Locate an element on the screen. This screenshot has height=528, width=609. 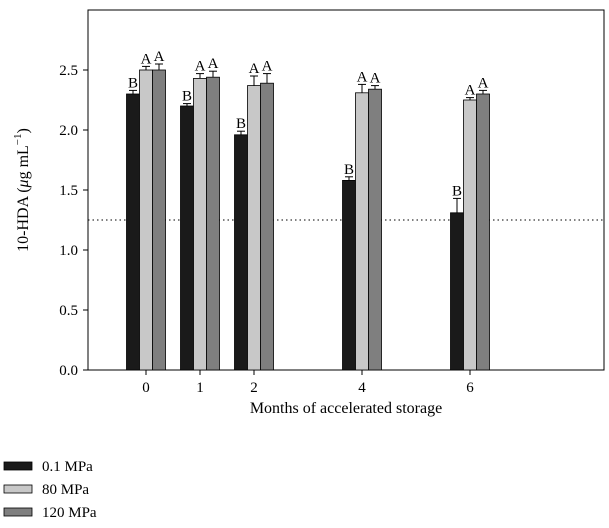
y-tick-label: 2.0 is located at coordinates (68, 131).